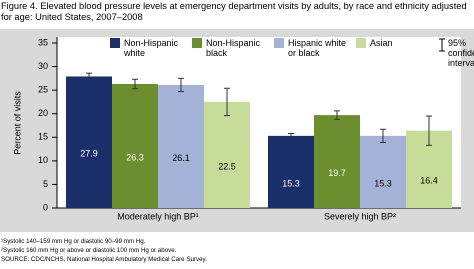 This screenshot has width=474, height=269. What do you see at coordinates (381, 43) in the screenshot?
I see `legend-label: Asian` at bounding box center [381, 43].